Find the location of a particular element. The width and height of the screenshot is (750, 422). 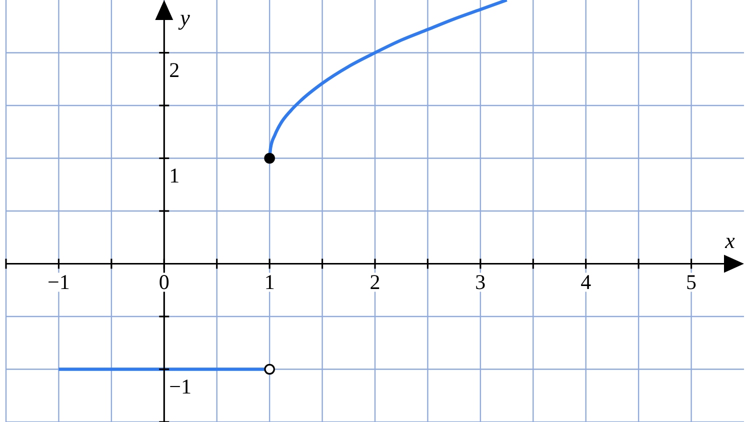

x-tick-label: 0 is located at coordinates (164, 282).